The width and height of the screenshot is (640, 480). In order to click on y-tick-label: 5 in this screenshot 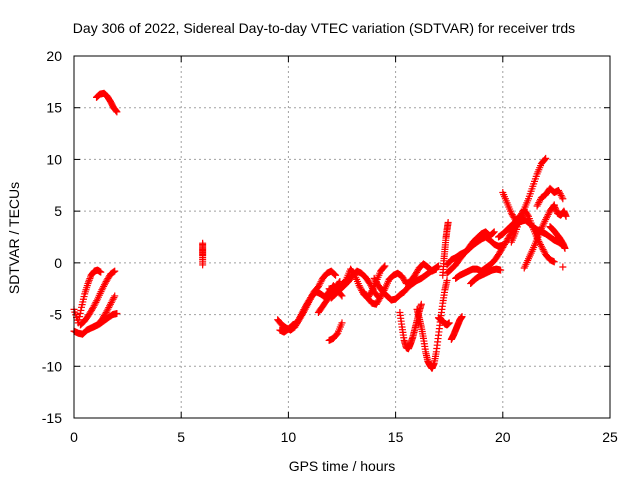, I will do `click(58, 211)`.